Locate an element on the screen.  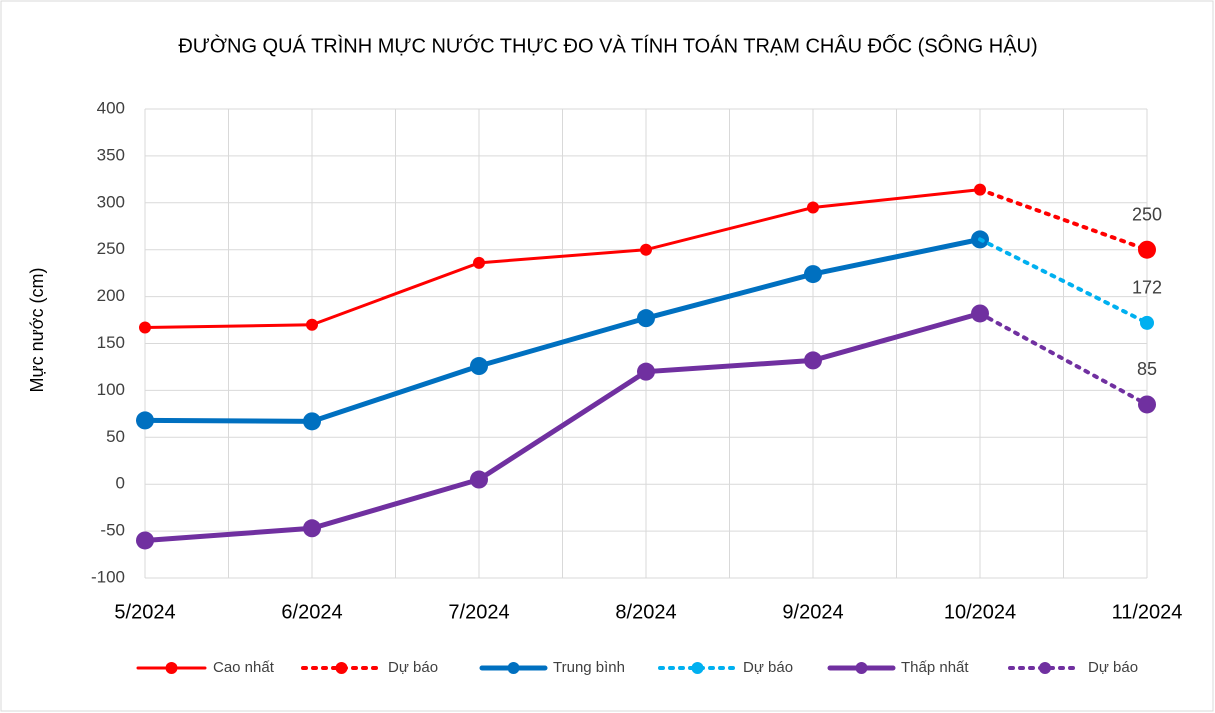
legend-label: Cao nhất is located at coordinates (244, 667).